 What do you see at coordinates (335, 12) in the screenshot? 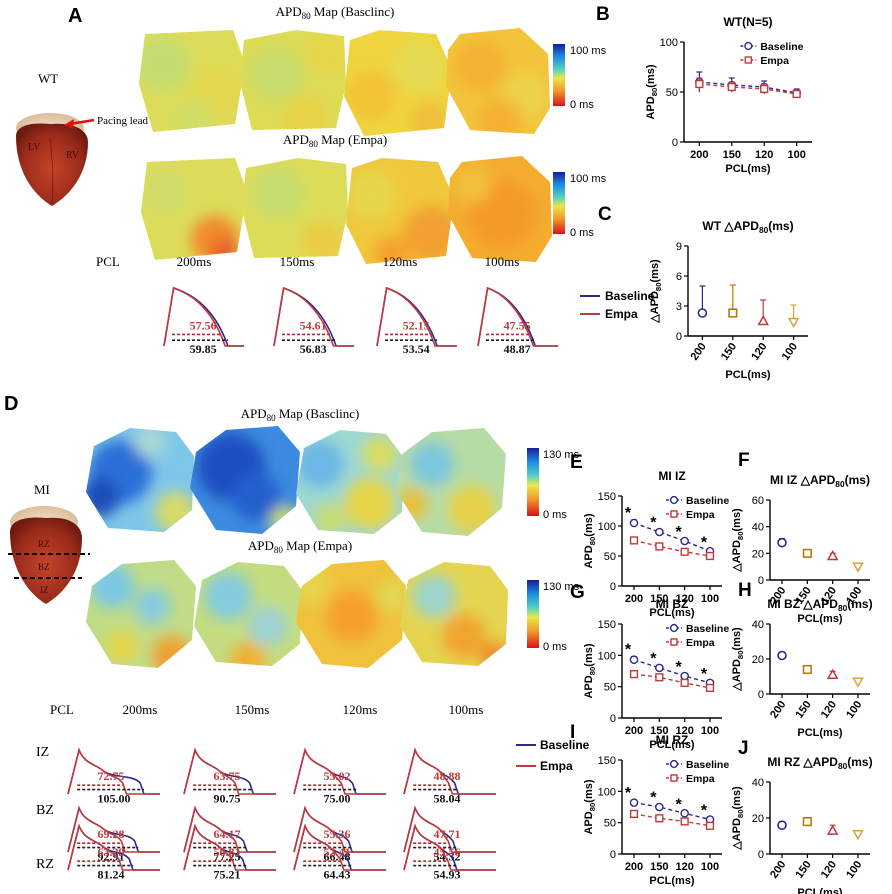
I see `panel-a-title-baseline: APD80 Map (Basclinc)` at bounding box center [335, 12].